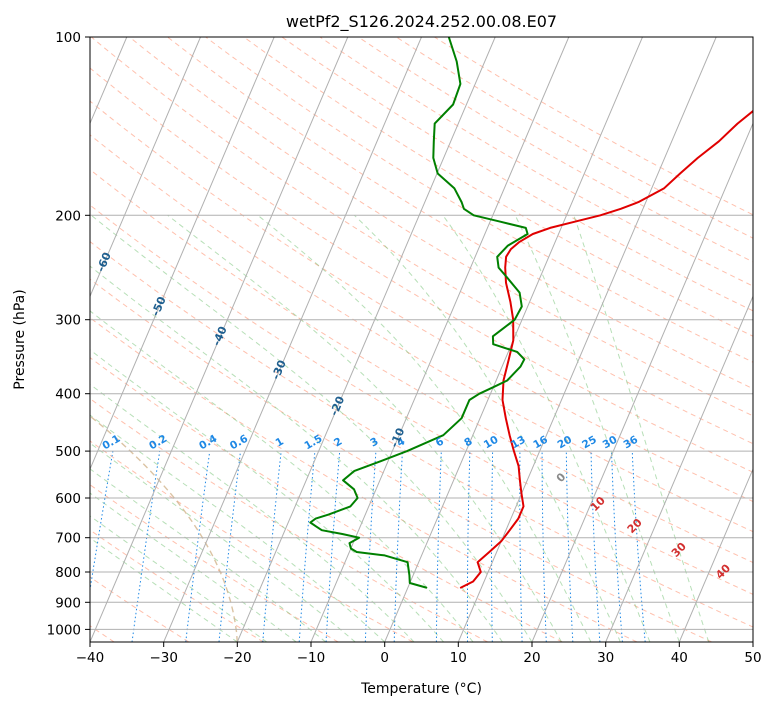 This screenshot has width=775, height=708. I want to click on y-axis-label: Pressure (hPa), so click(20, 339).